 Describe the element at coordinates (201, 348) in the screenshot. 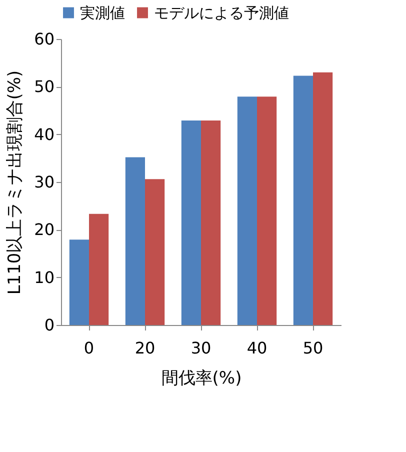

I see `x-tick-label: 30` at that location.